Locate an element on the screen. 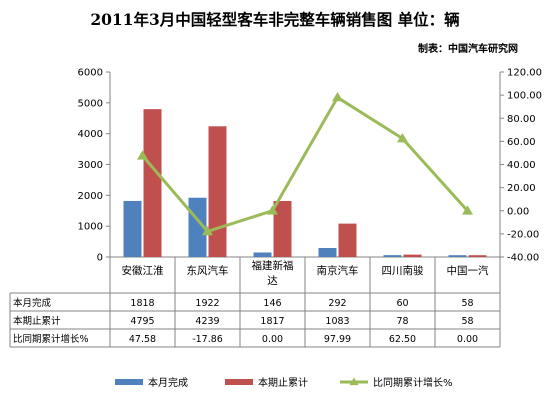 The height and width of the screenshot is (405, 550). y-left-tick-label: 0 is located at coordinates (100, 258).